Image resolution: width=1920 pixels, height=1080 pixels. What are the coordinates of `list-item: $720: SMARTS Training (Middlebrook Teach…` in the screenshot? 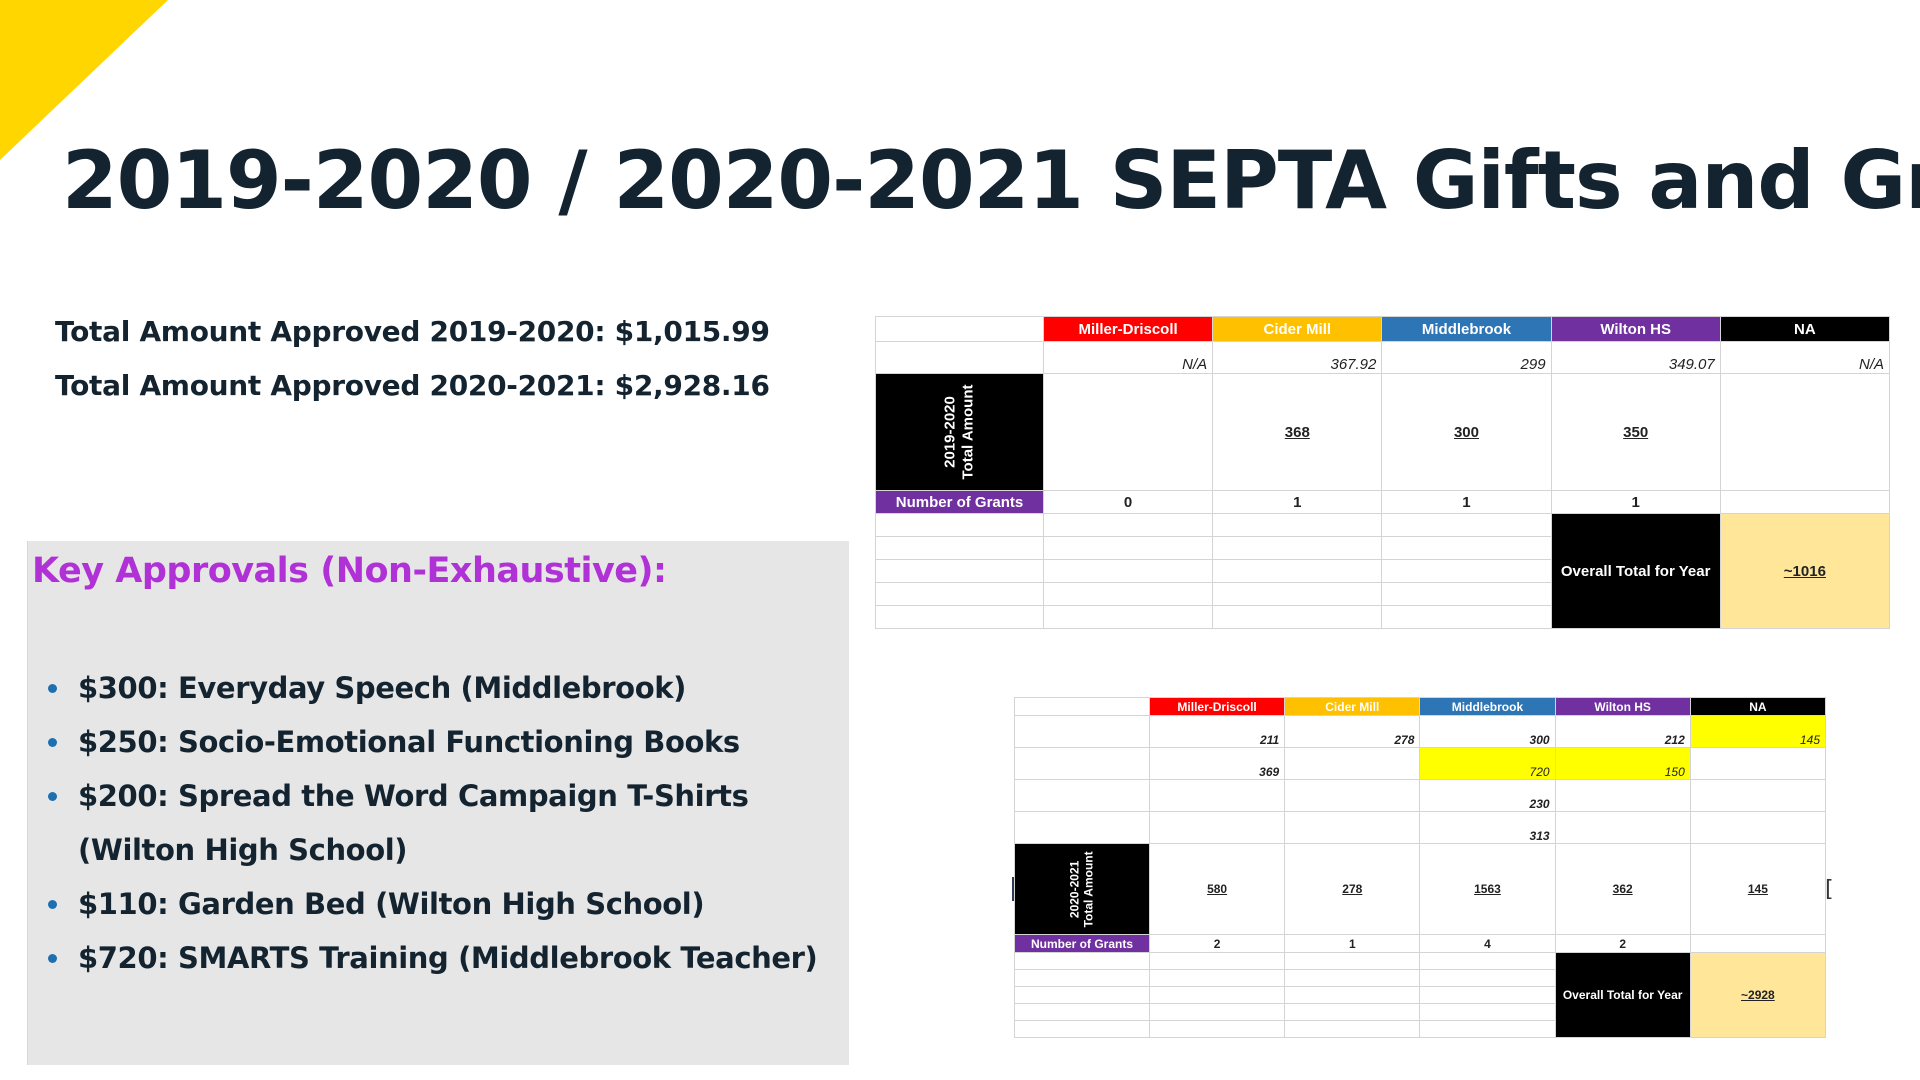 It's located at (433, 958).